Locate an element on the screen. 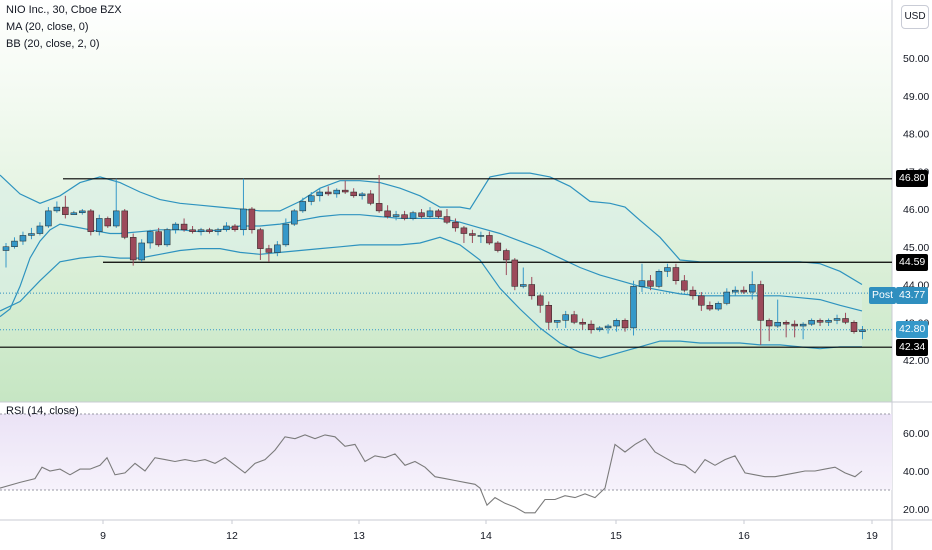 This screenshot has width=932, height=550. post-label-badge: Post is located at coordinates (883, 295).